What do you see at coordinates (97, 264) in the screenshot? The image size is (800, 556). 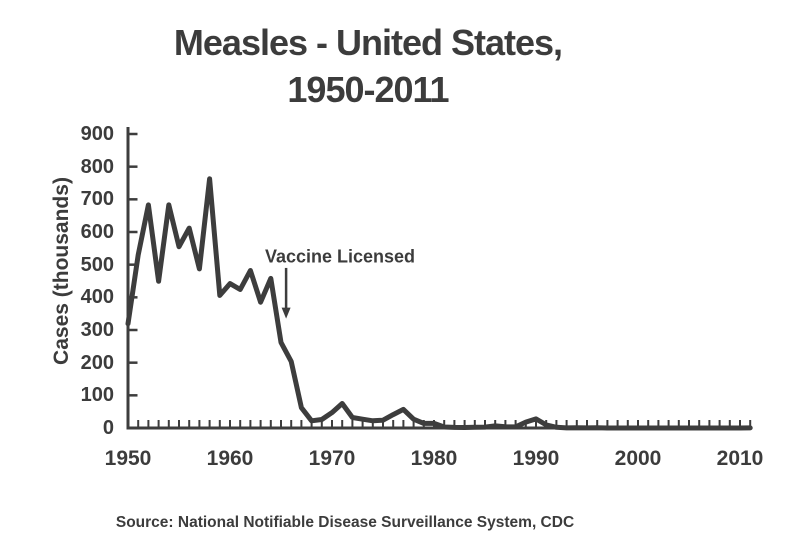 I see `y-tick-label-500: 500` at bounding box center [97, 264].